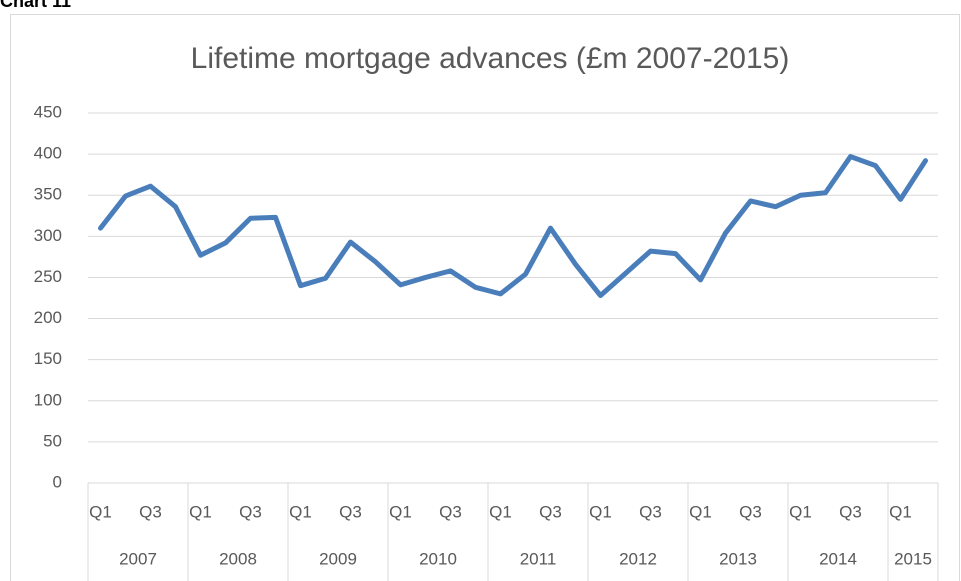  I want to click on y-tick-label: 350, so click(48, 194).